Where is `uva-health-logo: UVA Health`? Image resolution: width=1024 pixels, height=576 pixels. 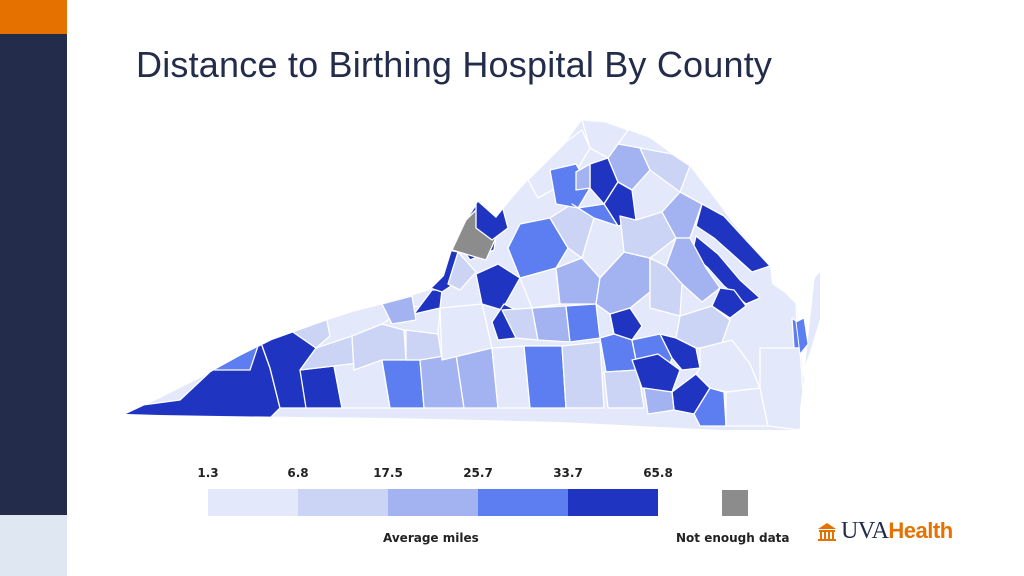
uva-health-logo: UVA Health is located at coordinates (884, 531).